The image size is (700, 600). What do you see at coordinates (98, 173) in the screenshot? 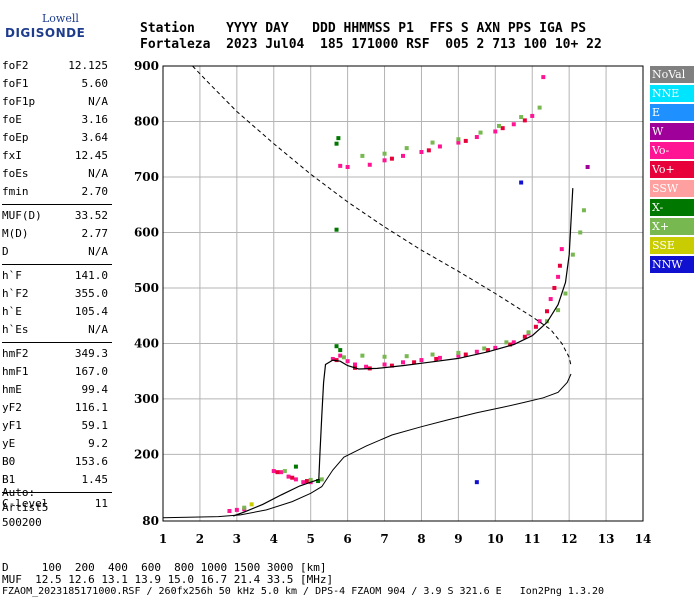
I see `param-value: N/A` at bounding box center [98, 173].